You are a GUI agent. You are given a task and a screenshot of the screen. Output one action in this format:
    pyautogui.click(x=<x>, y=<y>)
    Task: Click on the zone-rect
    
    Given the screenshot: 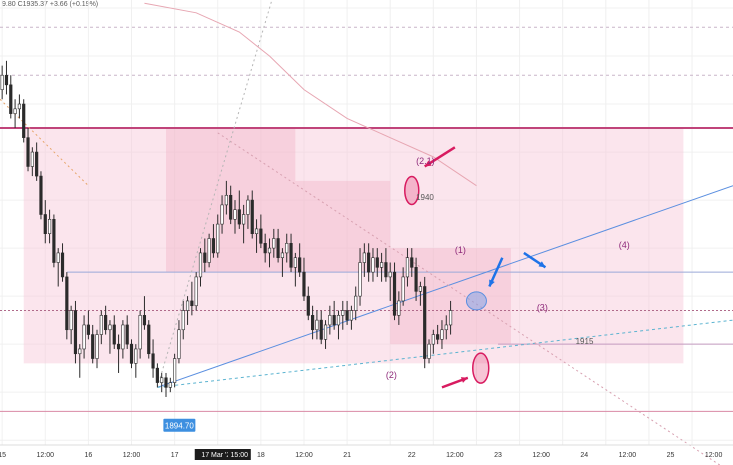 What is the action you would take?
    pyautogui.click(x=343, y=226)
    